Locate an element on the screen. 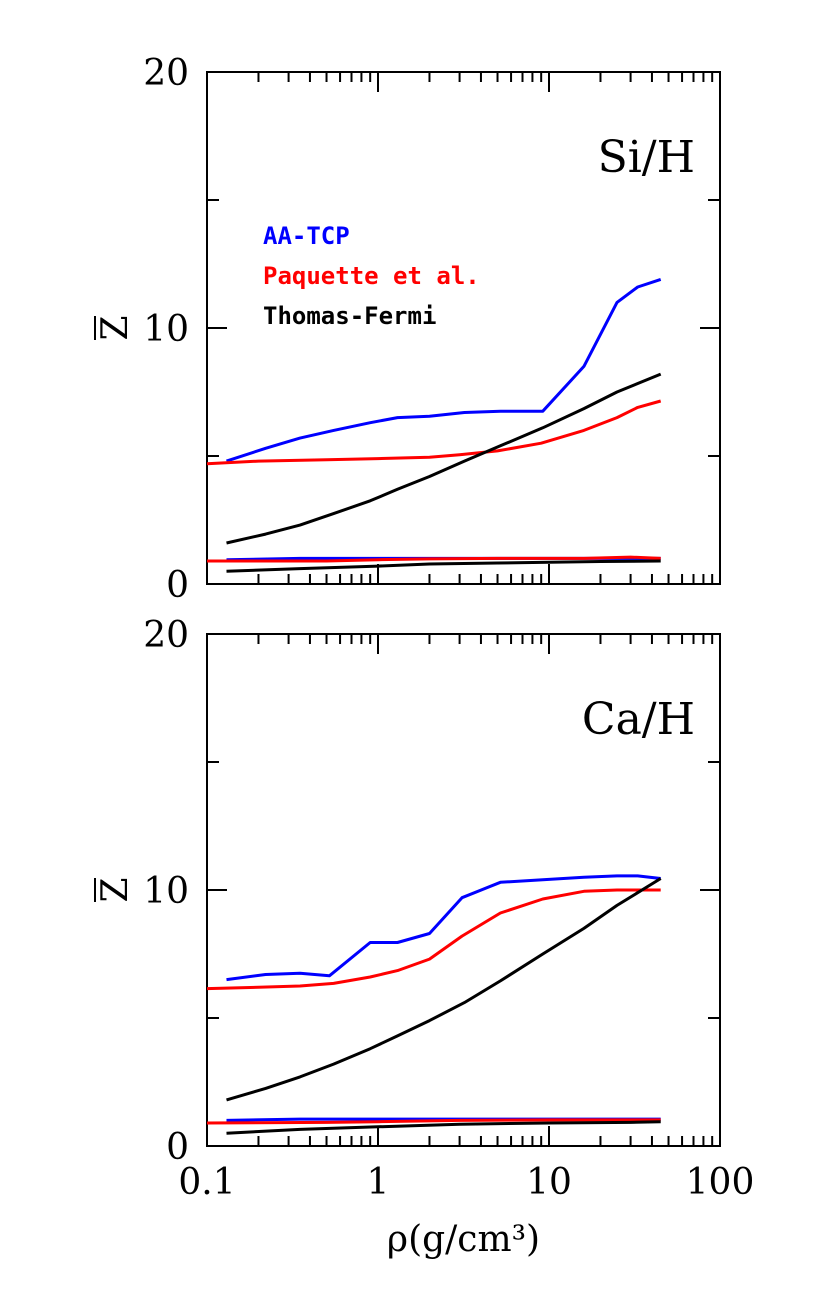  x-axis-label: ρ(g/cm³) is located at coordinates (463, 1239).